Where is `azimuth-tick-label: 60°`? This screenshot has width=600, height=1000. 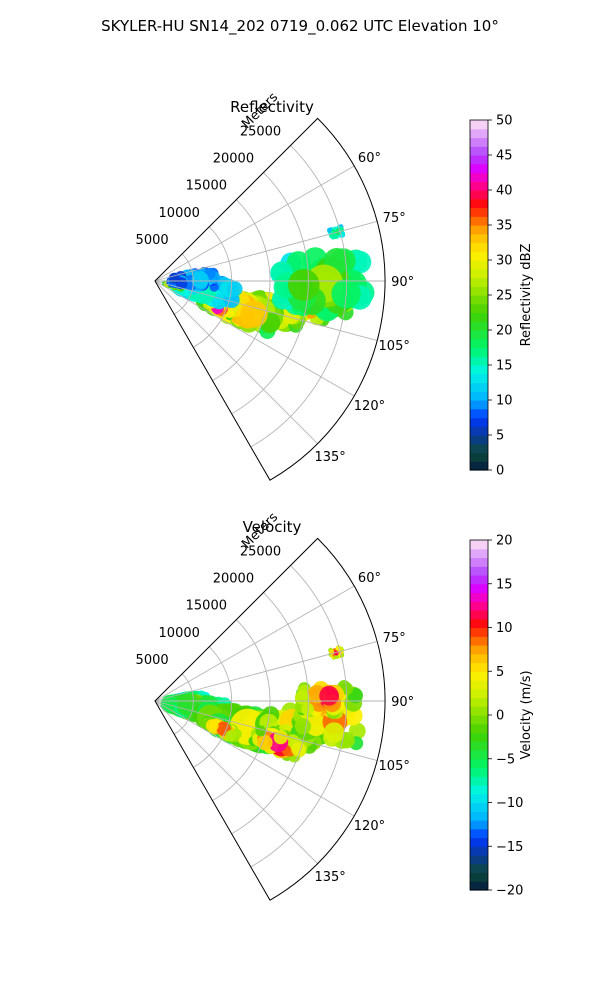
azimuth-tick-label: 60° is located at coordinates (369, 578).